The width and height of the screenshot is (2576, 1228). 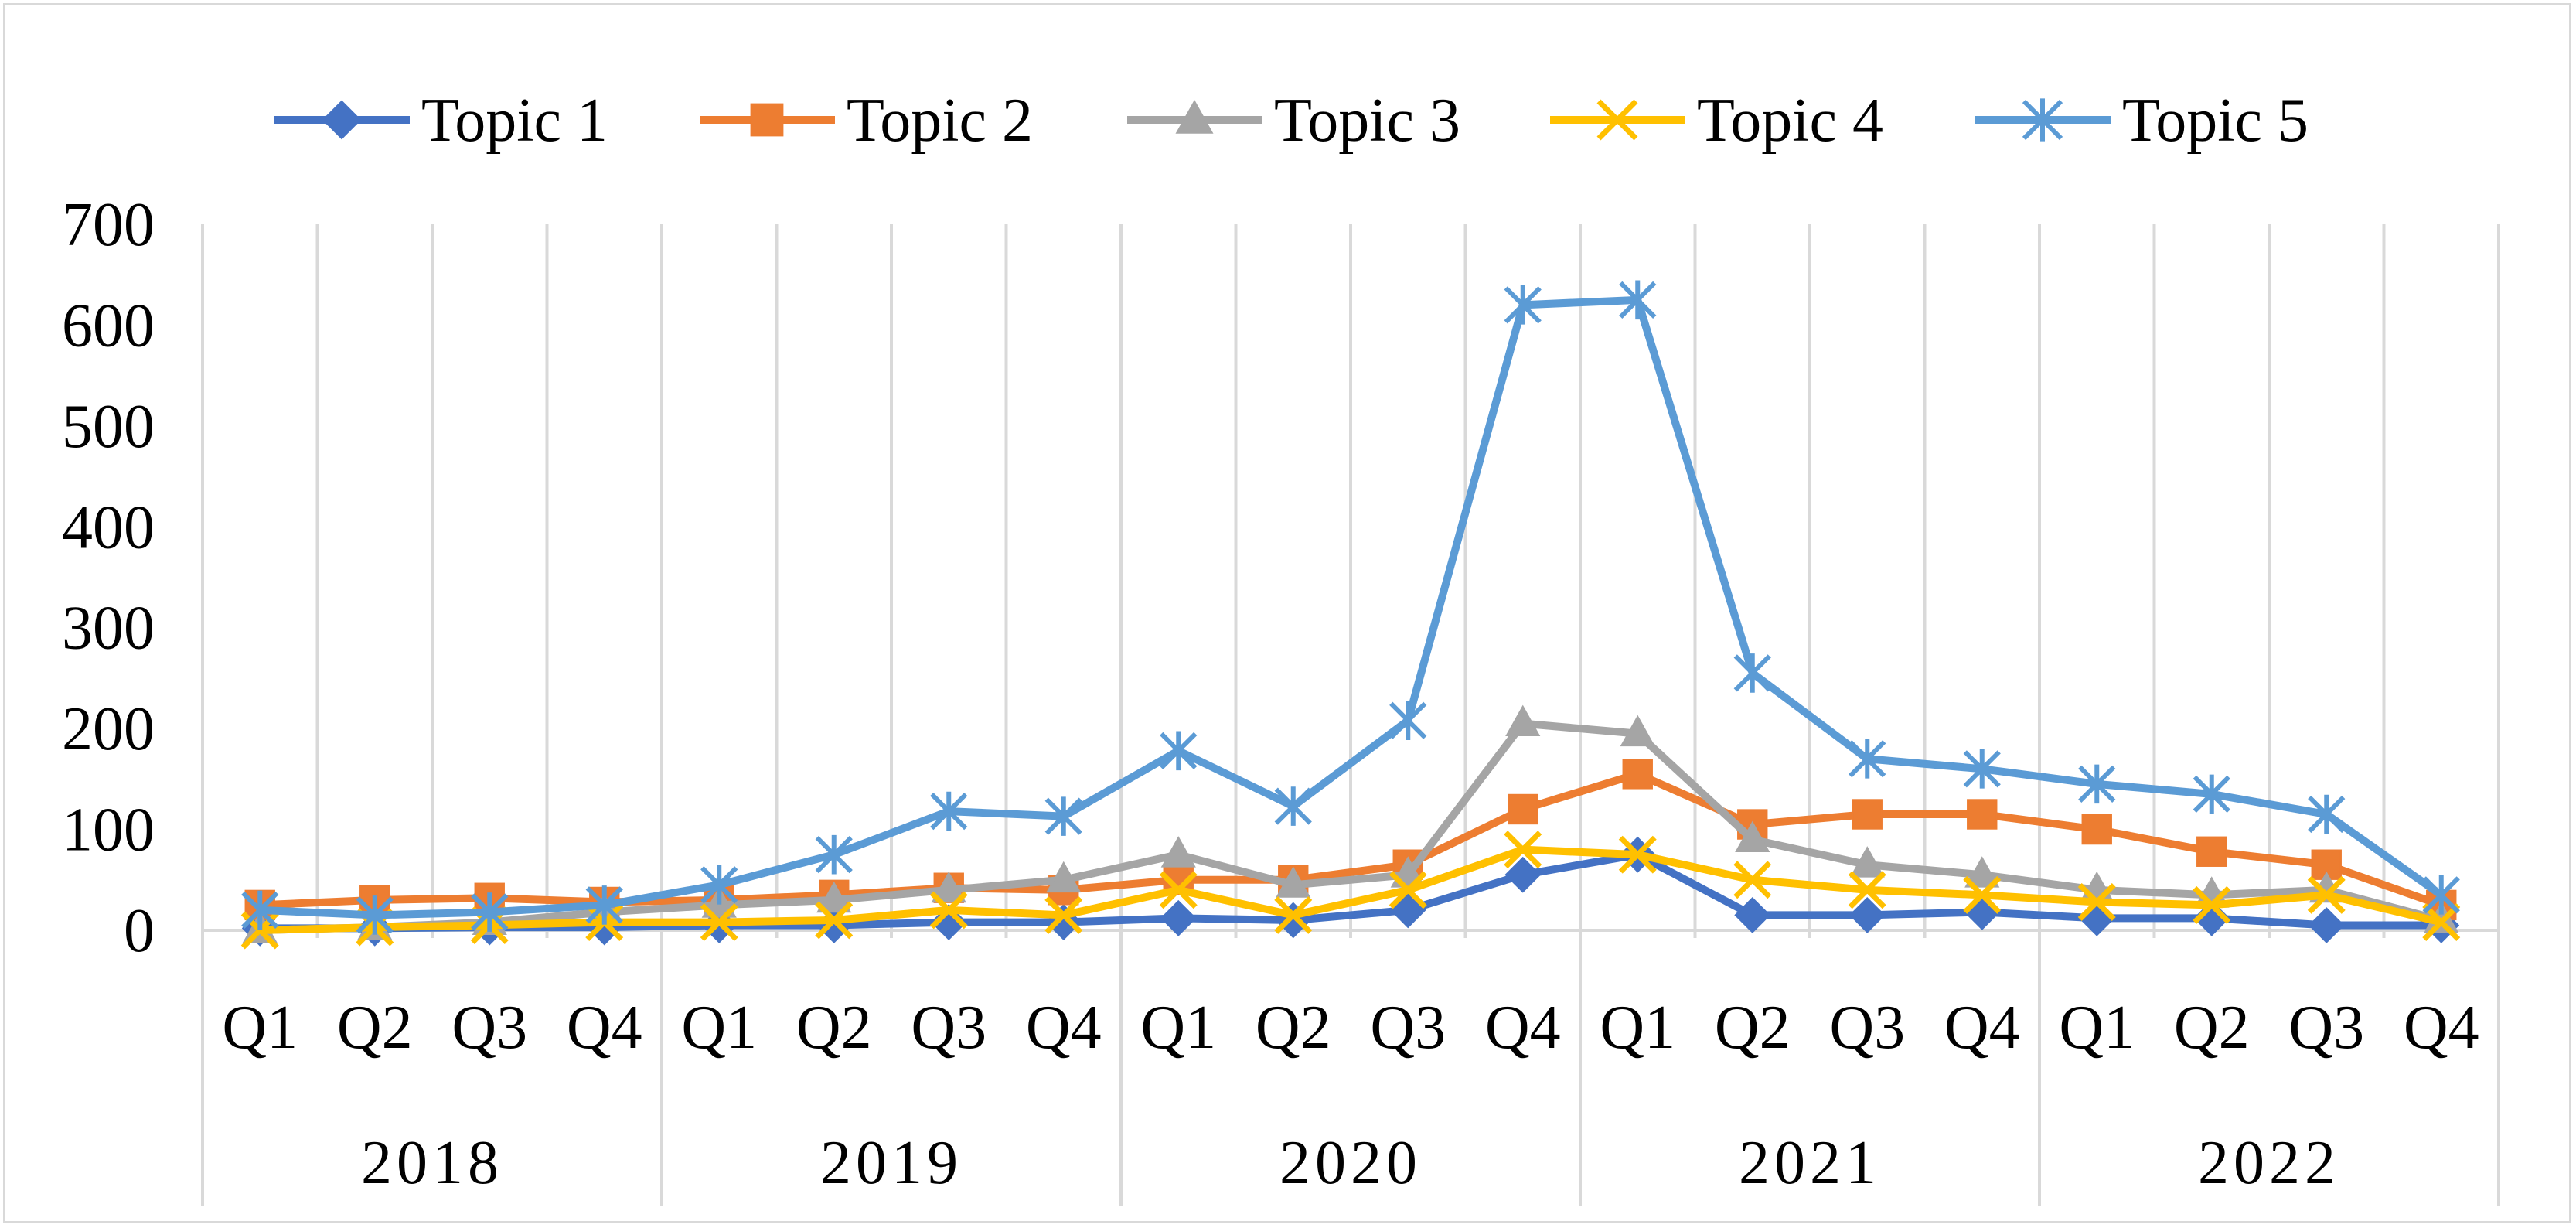 What do you see at coordinates (139, 931) in the screenshot?
I see `y-tick-label: 0` at bounding box center [139, 931].